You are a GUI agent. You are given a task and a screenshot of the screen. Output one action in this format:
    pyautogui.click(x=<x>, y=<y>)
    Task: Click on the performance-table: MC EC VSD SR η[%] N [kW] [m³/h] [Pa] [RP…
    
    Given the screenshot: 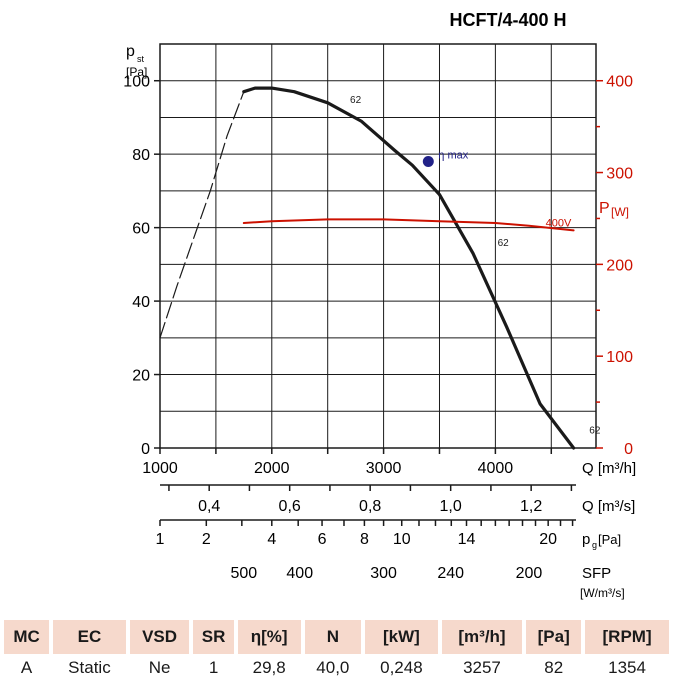 What is the action you would take?
    pyautogui.click(x=336, y=651)
    